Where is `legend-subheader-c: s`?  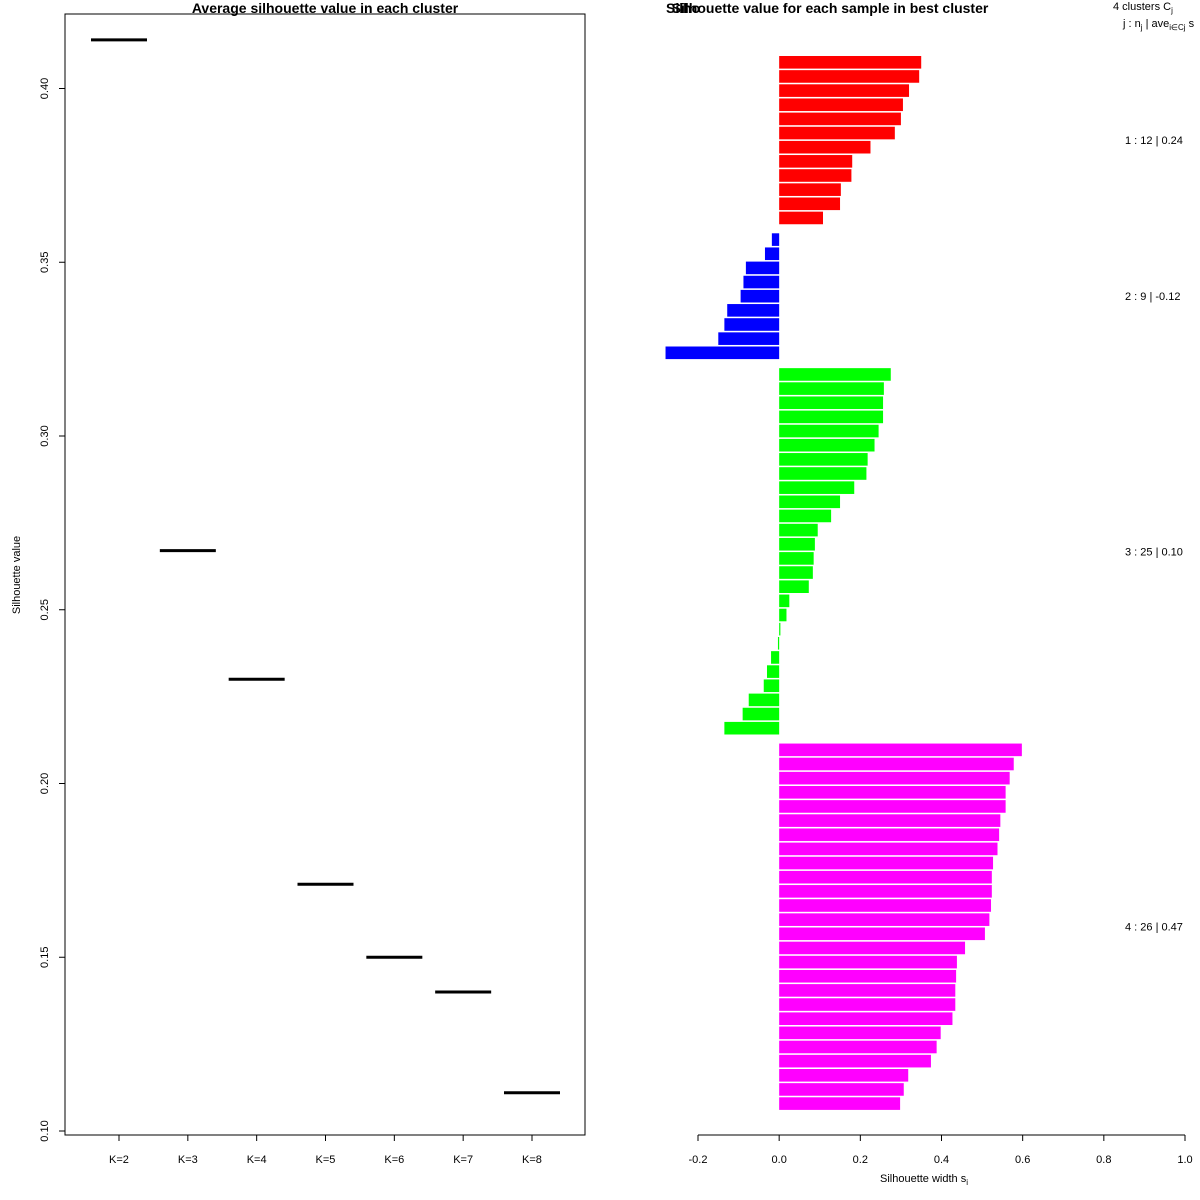
legend-subheader-c: s is located at coordinates (1190, 24).